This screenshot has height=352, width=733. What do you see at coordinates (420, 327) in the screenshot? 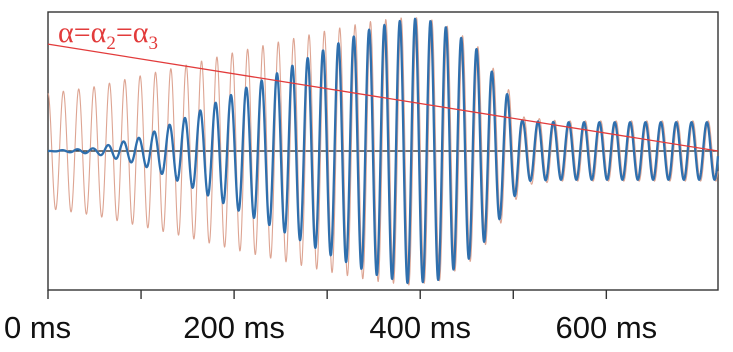
I see `x-tick-label-4: 400 ms` at bounding box center [420, 327].